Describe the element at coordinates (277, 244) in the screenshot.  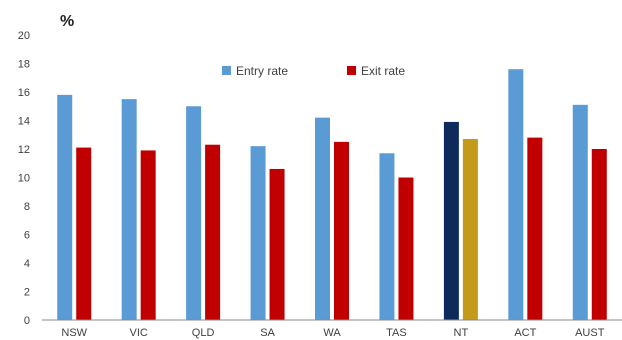
I see `bar-exit-rate-sa` at that location.